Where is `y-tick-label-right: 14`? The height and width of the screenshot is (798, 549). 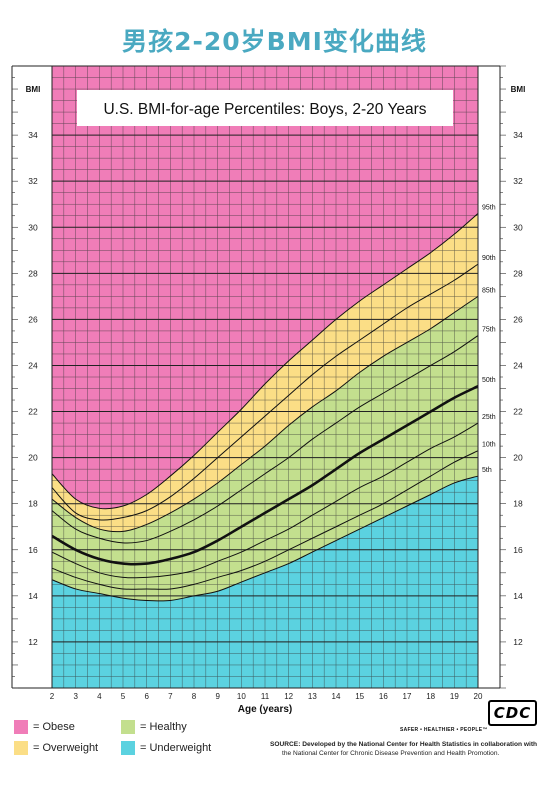 y-tick-label-right: 14 is located at coordinates (518, 596).